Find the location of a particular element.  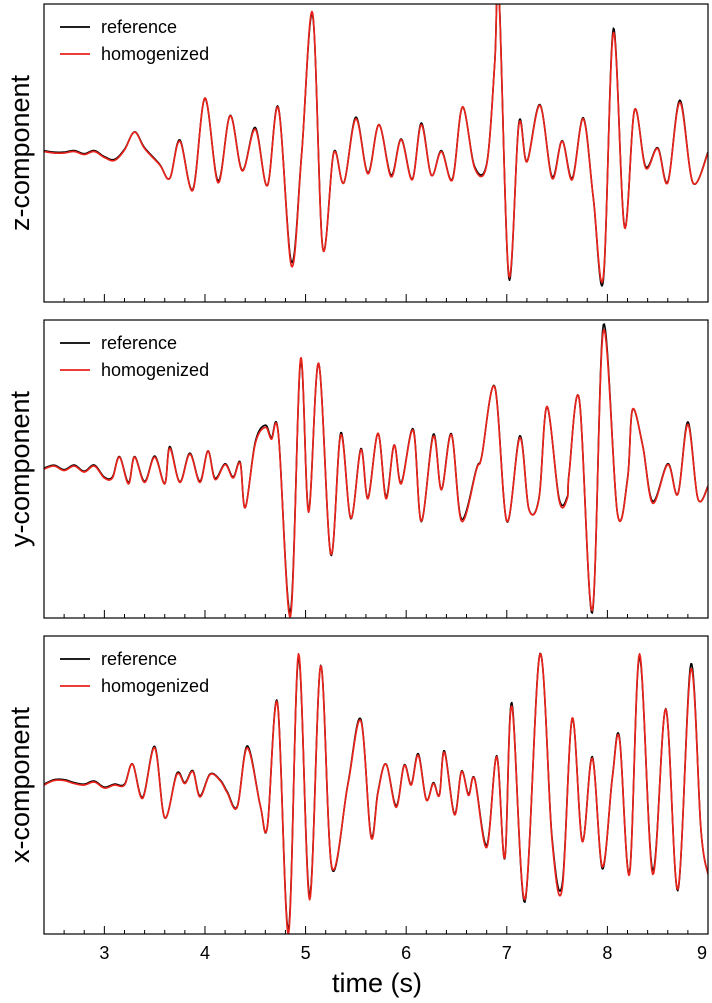

x-tick-label: 4 is located at coordinates (205, 953).